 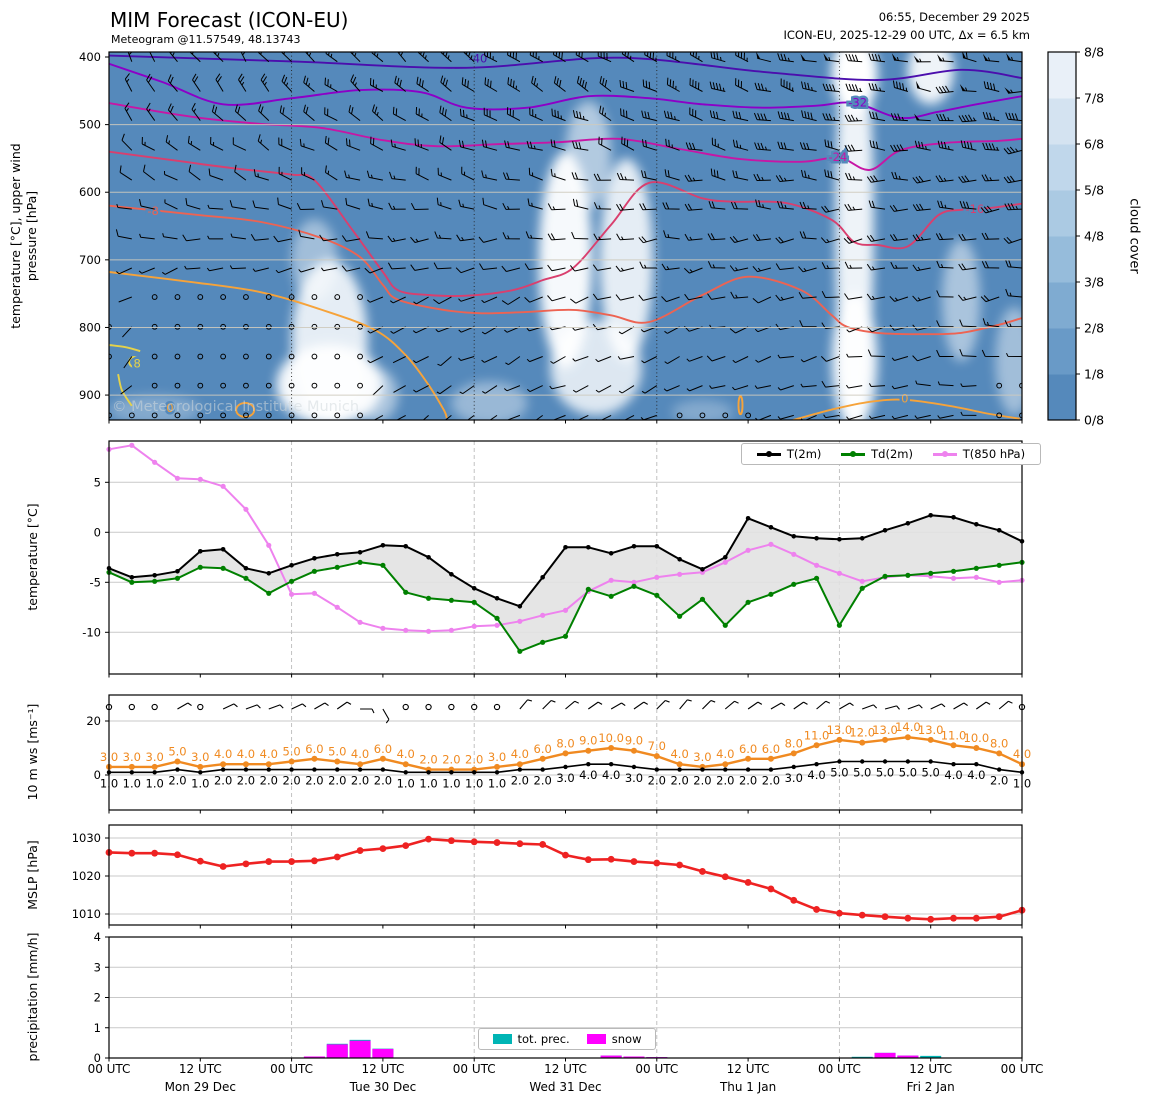 What do you see at coordinates (908, 727) in the screenshot?
I see `svg-text: 14.0` at bounding box center [908, 727].